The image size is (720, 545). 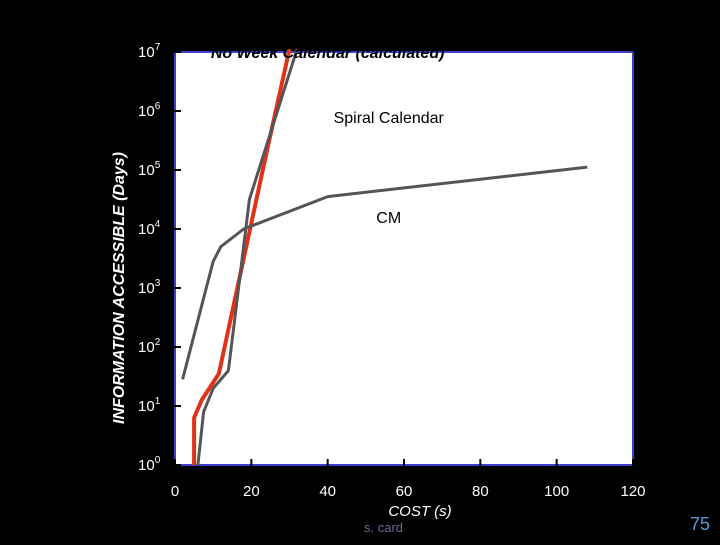 I want to click on series-line-spiral-calendar, so click(x=247, y=257).